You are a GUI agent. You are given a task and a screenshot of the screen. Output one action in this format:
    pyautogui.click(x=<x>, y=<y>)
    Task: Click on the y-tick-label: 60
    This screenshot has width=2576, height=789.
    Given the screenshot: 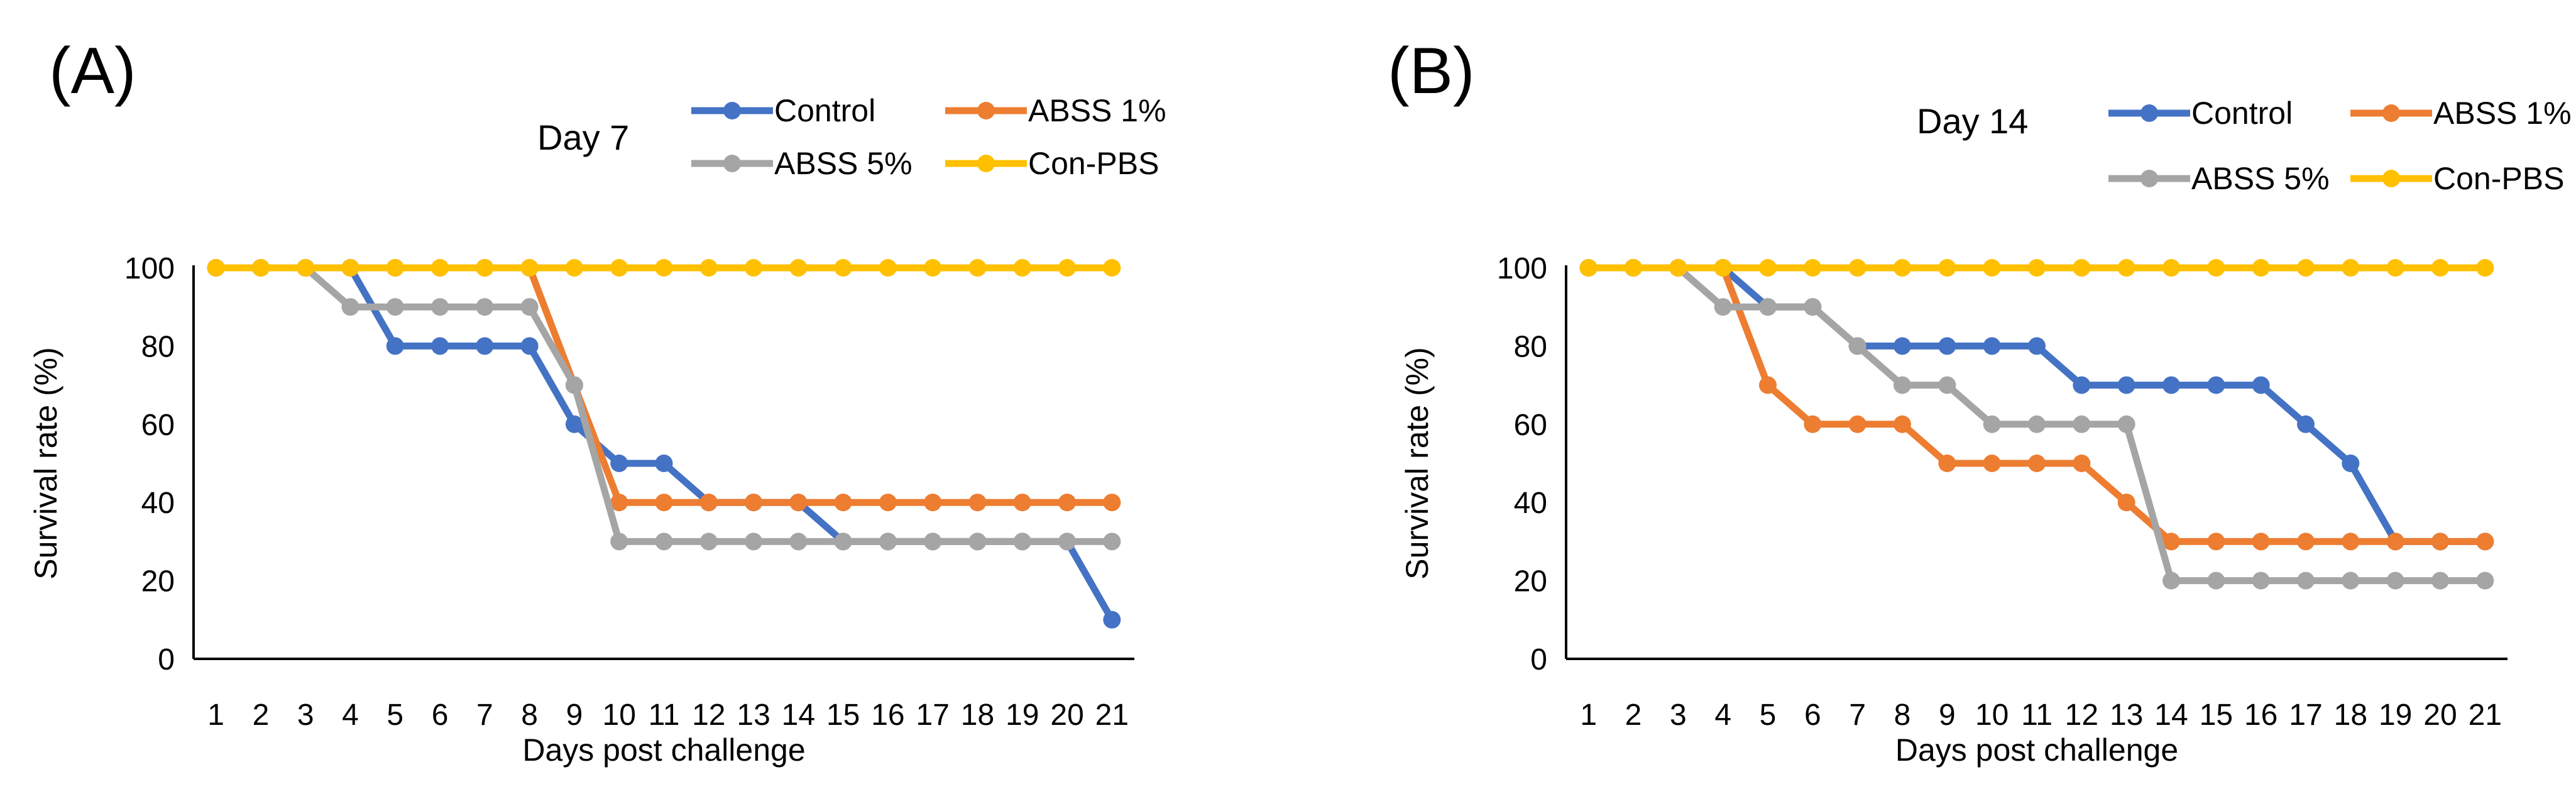 What is the action you would take?
    pyautogui.click(x=158, y=425)
    